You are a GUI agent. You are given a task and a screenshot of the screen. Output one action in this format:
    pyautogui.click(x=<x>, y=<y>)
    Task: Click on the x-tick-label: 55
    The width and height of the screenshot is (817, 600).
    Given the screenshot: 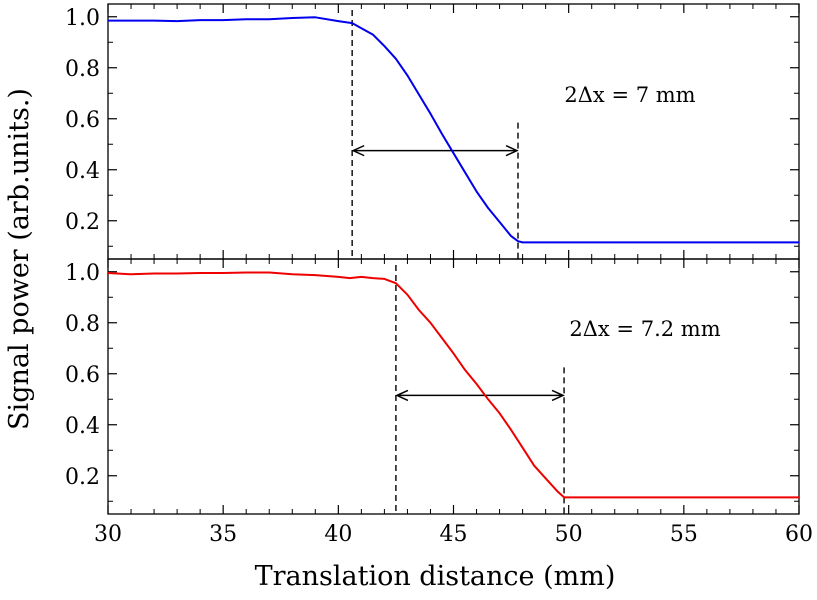 What is the action you would take?
    pyautogui.click(x=684, y=534)
    